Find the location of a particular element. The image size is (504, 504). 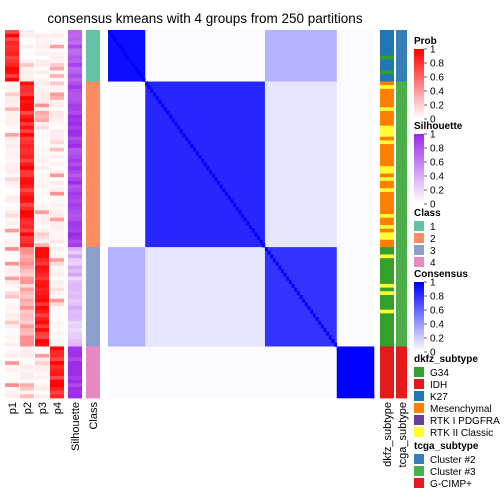

legend-tick-label: 0.8 is located at coordinates (437, 149).